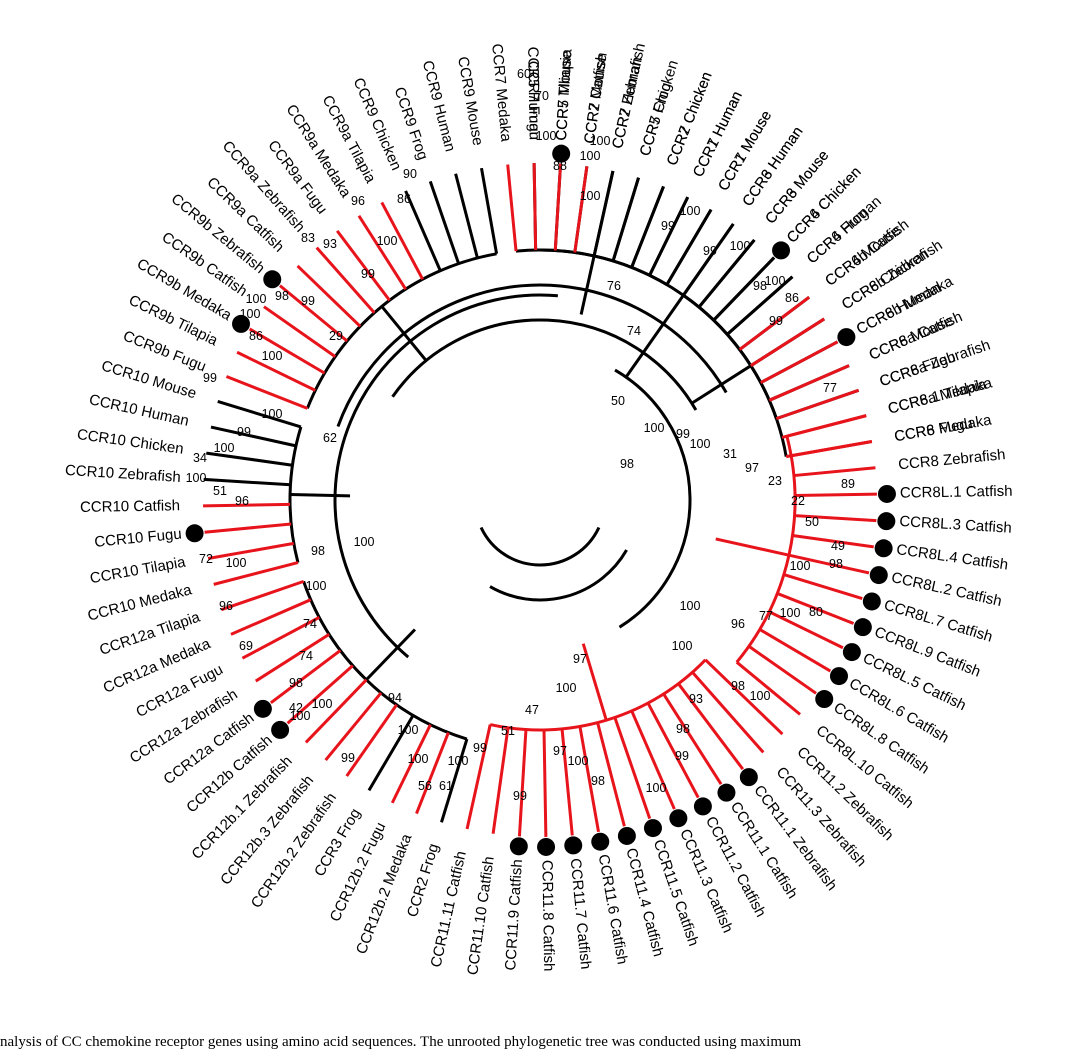 The height and width of the screenshot is (1051, 1082). What do you see at coordinates (336, 336) in the screenshot?
I see `bootstrap-value: 29` at bounding box center [336, 336].